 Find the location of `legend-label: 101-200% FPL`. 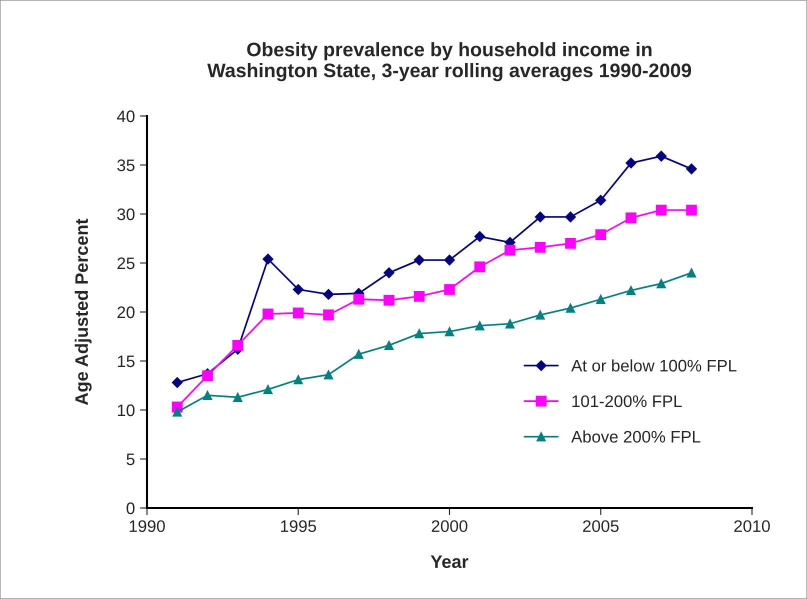

legend-label: 101-200% FPL is located at coordinates (627, 401).